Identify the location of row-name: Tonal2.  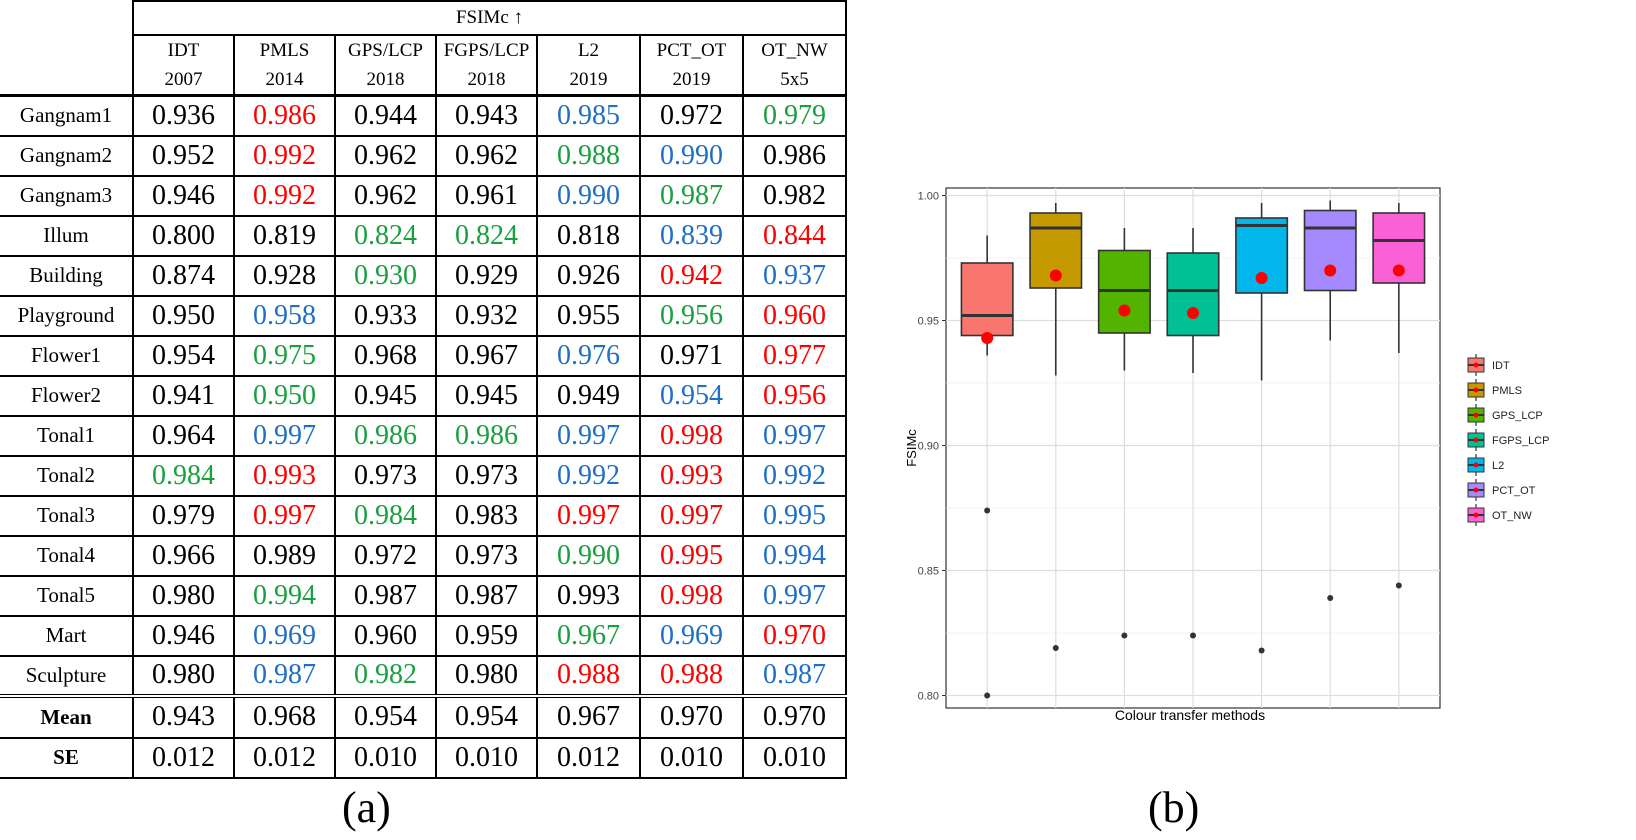
(67, 475).